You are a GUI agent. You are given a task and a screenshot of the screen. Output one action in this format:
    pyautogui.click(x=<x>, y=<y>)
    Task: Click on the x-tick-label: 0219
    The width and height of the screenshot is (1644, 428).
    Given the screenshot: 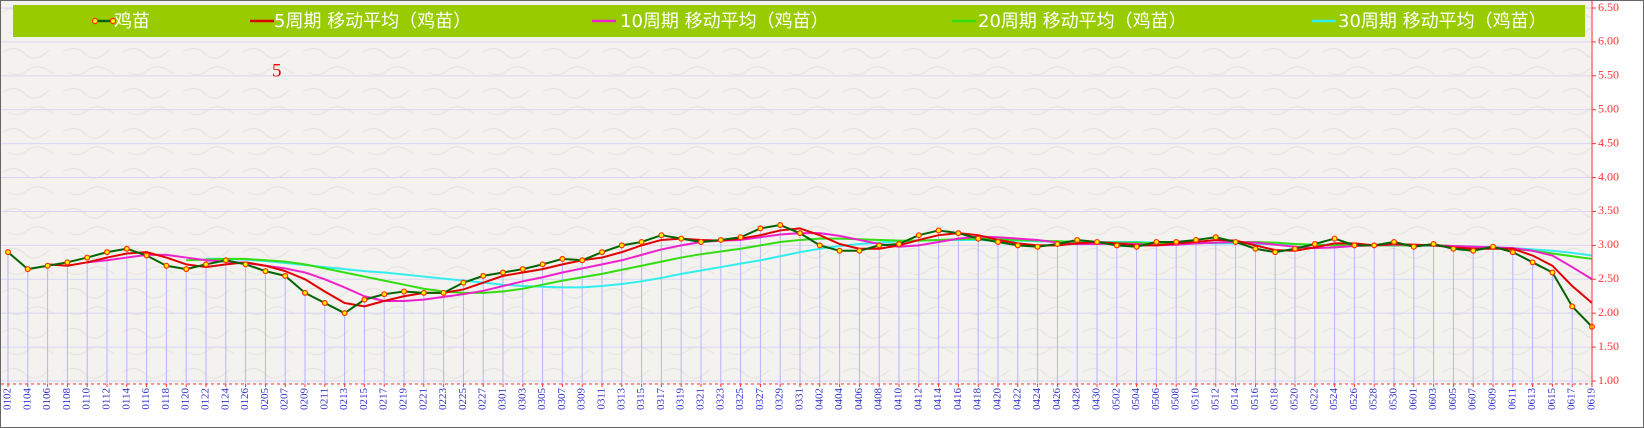 What is the action you would take?
    pyautogui.click(x=404, y=399)
    